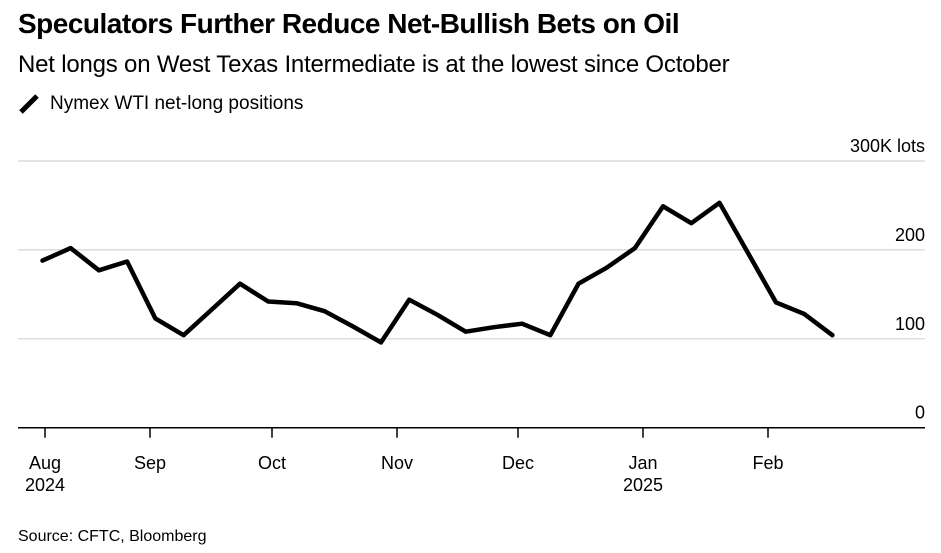 The height and width of the screenshot is (553, 941). Describe the element at coordinates (910, 235) in the screenshot. I see `y-axis-label: 200` at that location.